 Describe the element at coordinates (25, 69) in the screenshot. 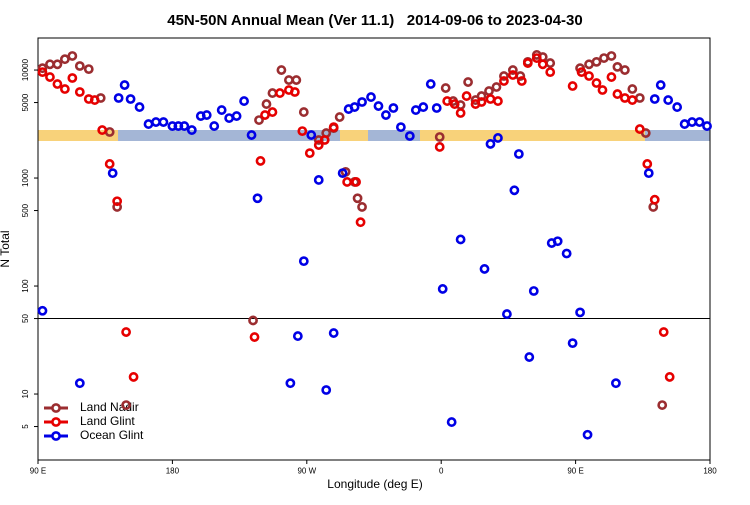

I see `y-tick-label: 10000` at that location.